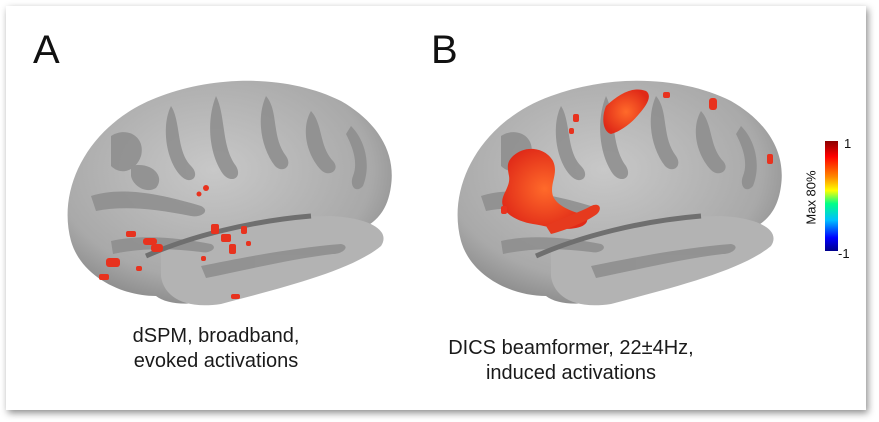 The height and width of the screenshot is (422, 879). I want to click on panel-a-activations, so click(175, 242).